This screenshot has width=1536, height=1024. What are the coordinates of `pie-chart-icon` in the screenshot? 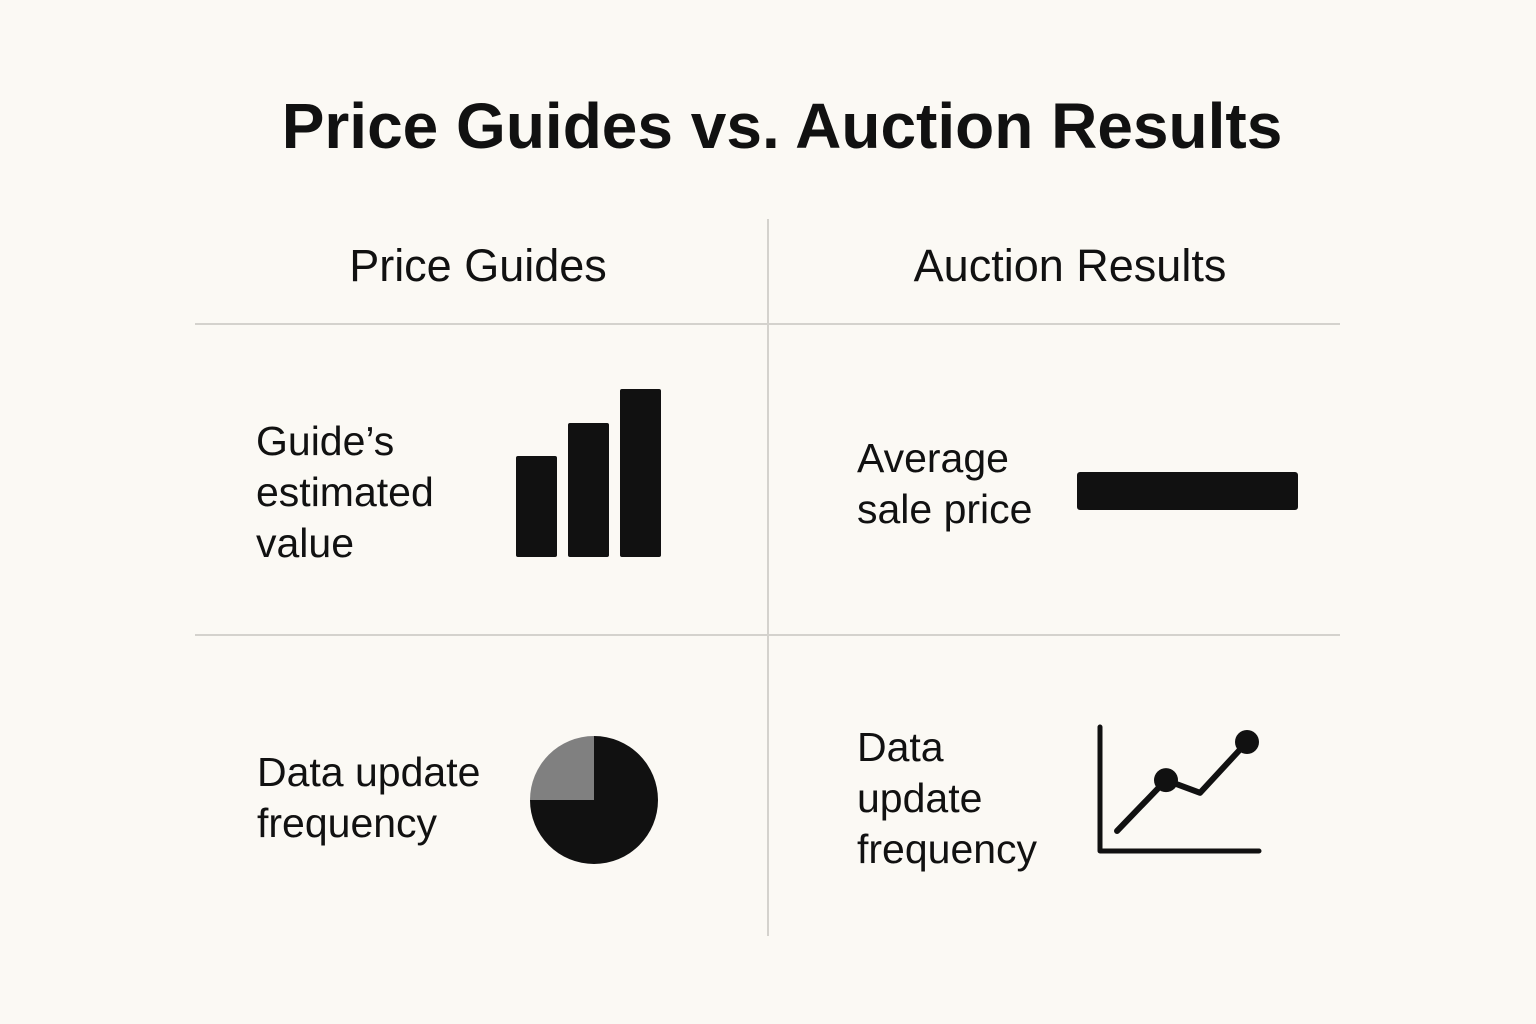 It's located at (594, 800).